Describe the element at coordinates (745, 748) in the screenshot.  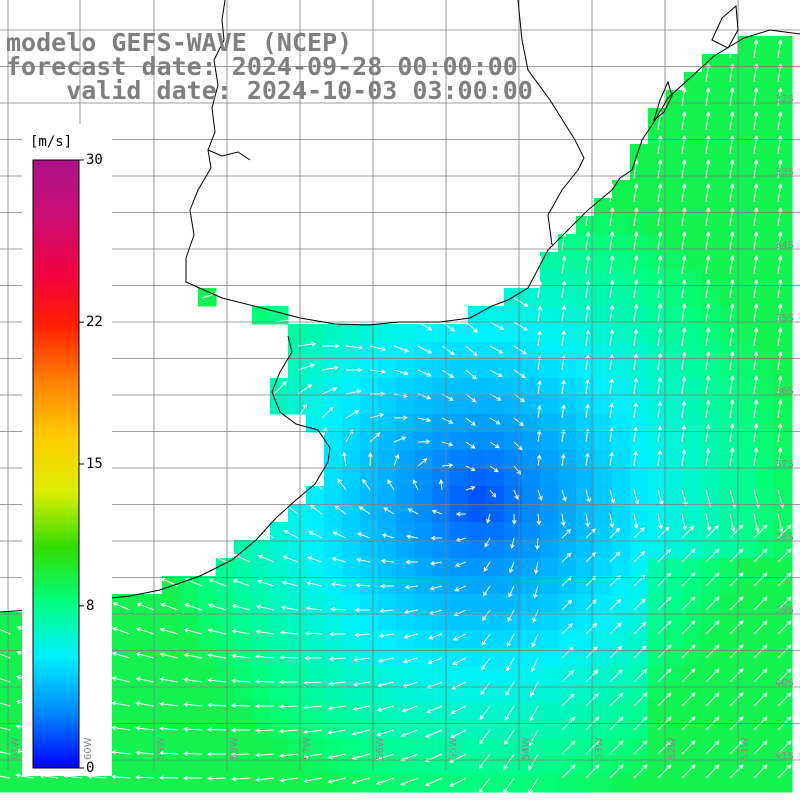
I see `longitude-label: 51W` at that location.